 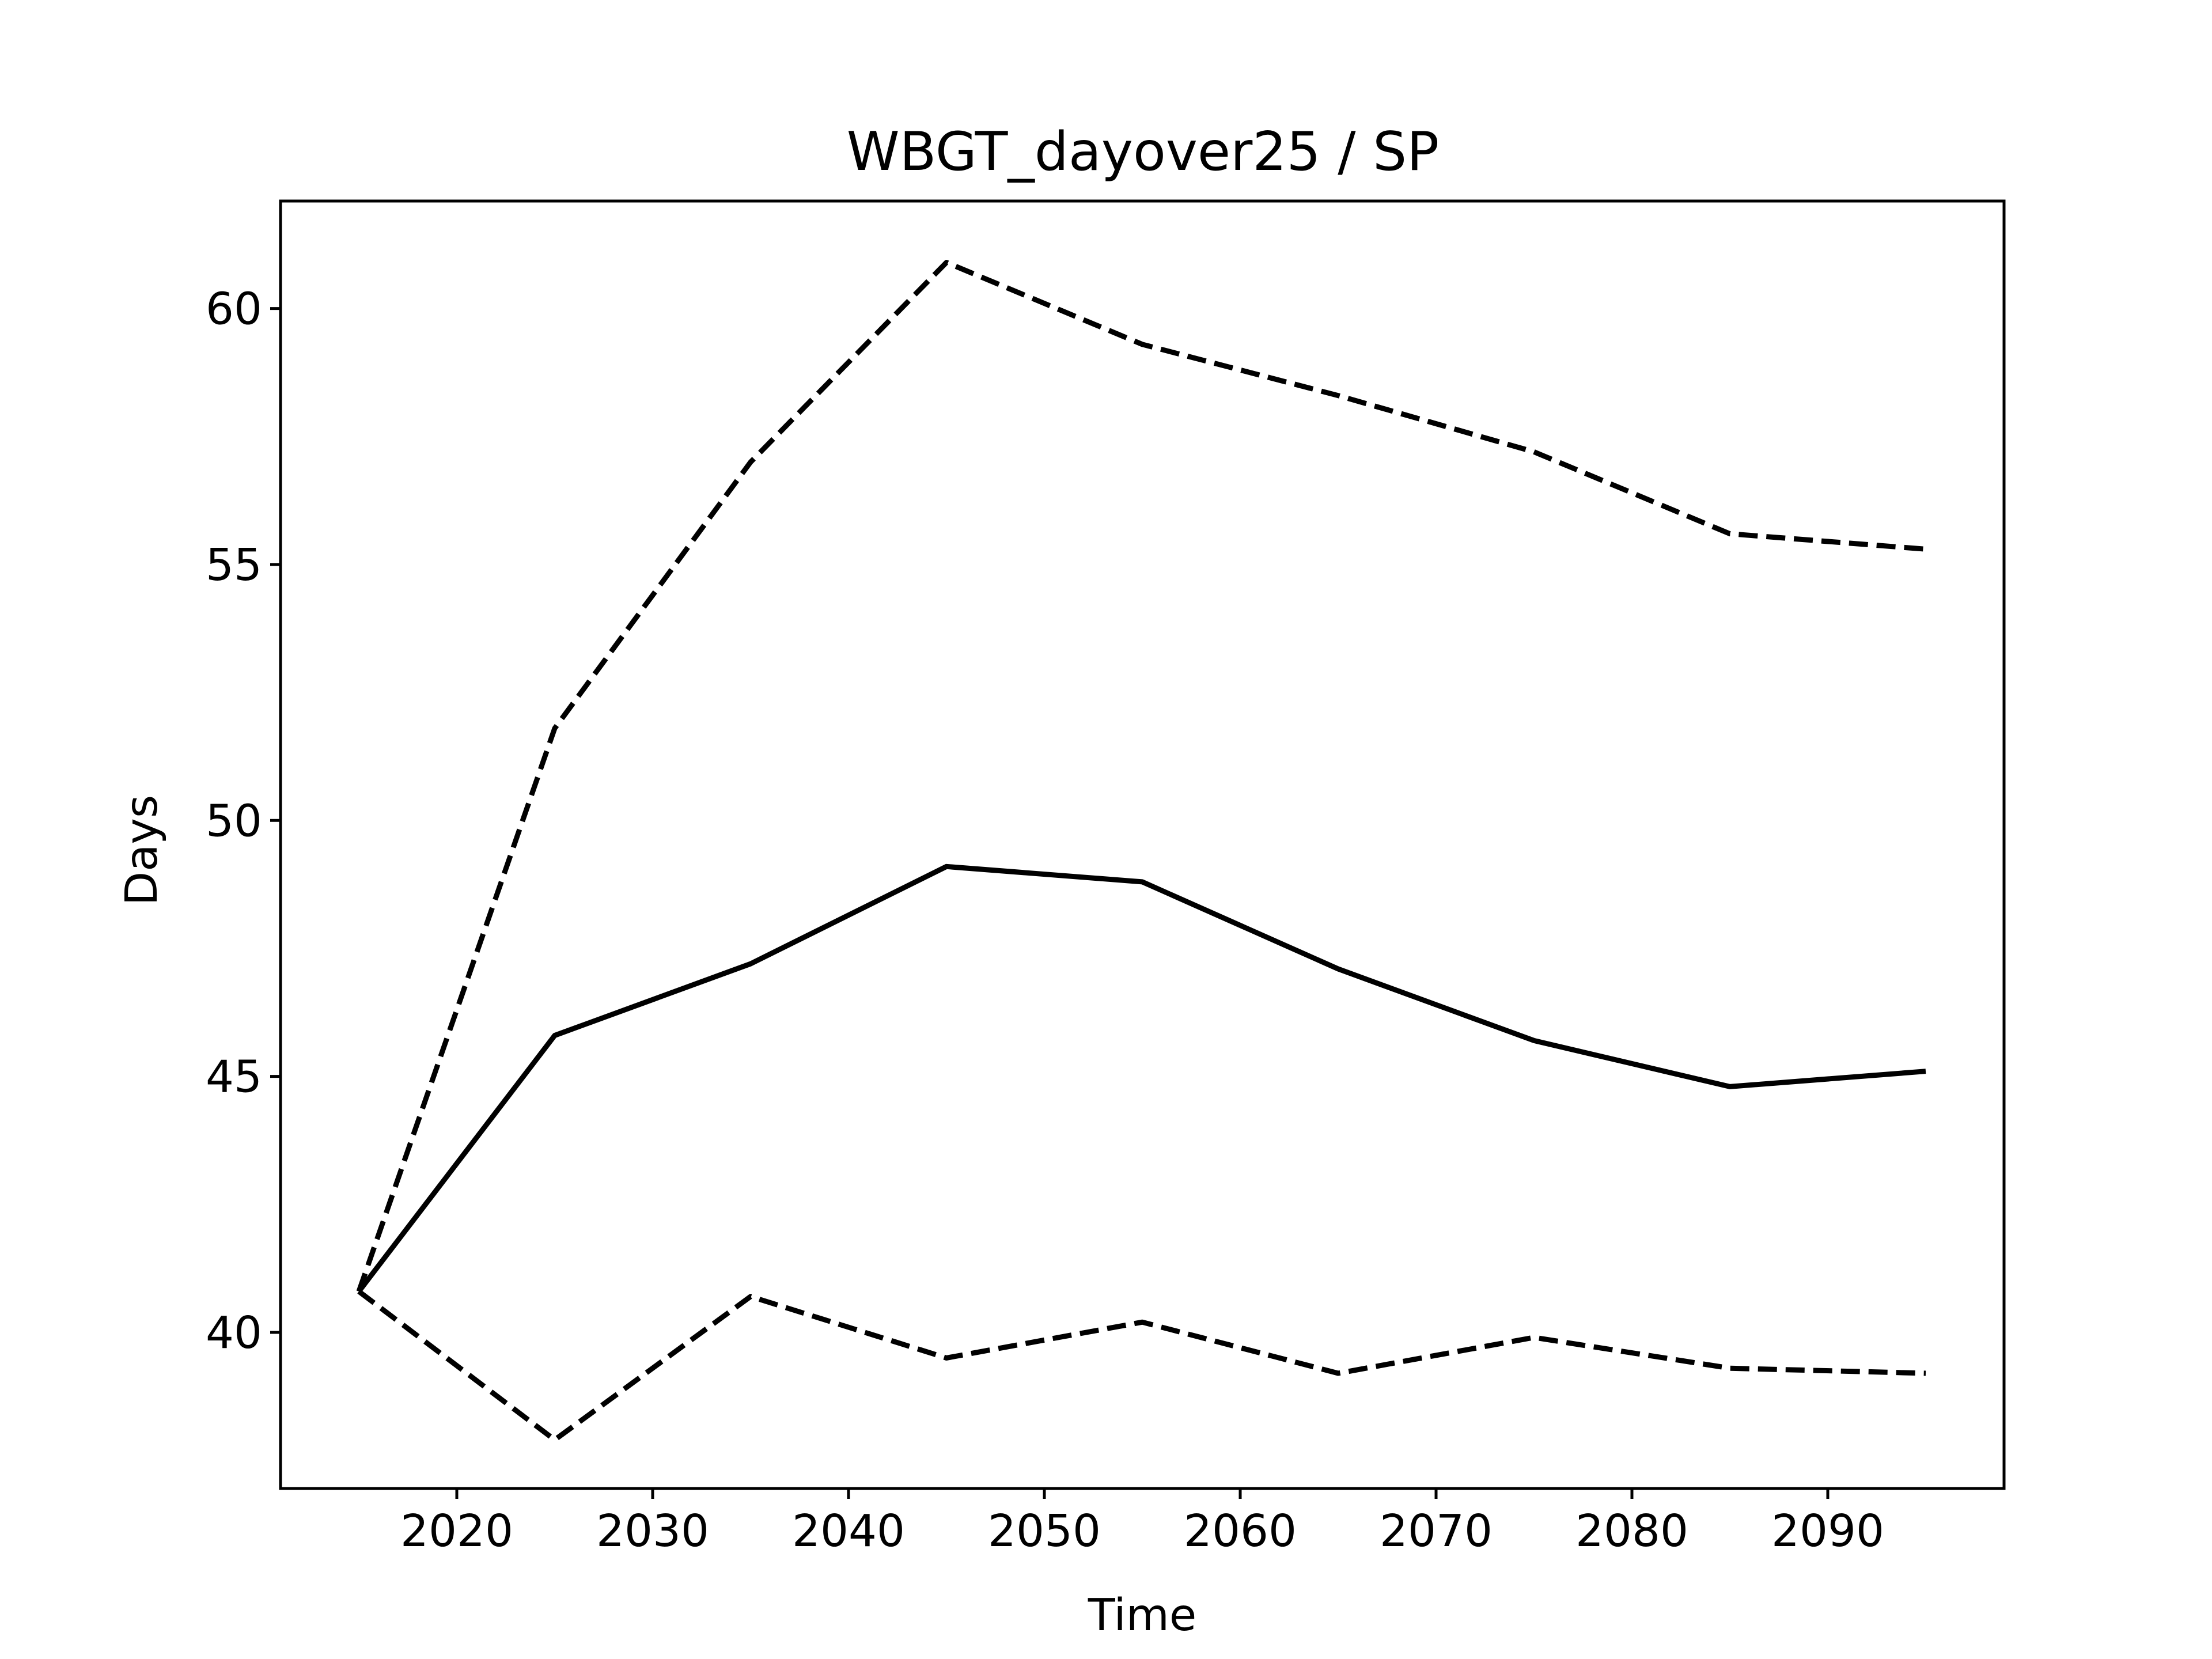 I want to click on chart-title: WBGT_dayover25 / SP, so click(x=1143, y=151).